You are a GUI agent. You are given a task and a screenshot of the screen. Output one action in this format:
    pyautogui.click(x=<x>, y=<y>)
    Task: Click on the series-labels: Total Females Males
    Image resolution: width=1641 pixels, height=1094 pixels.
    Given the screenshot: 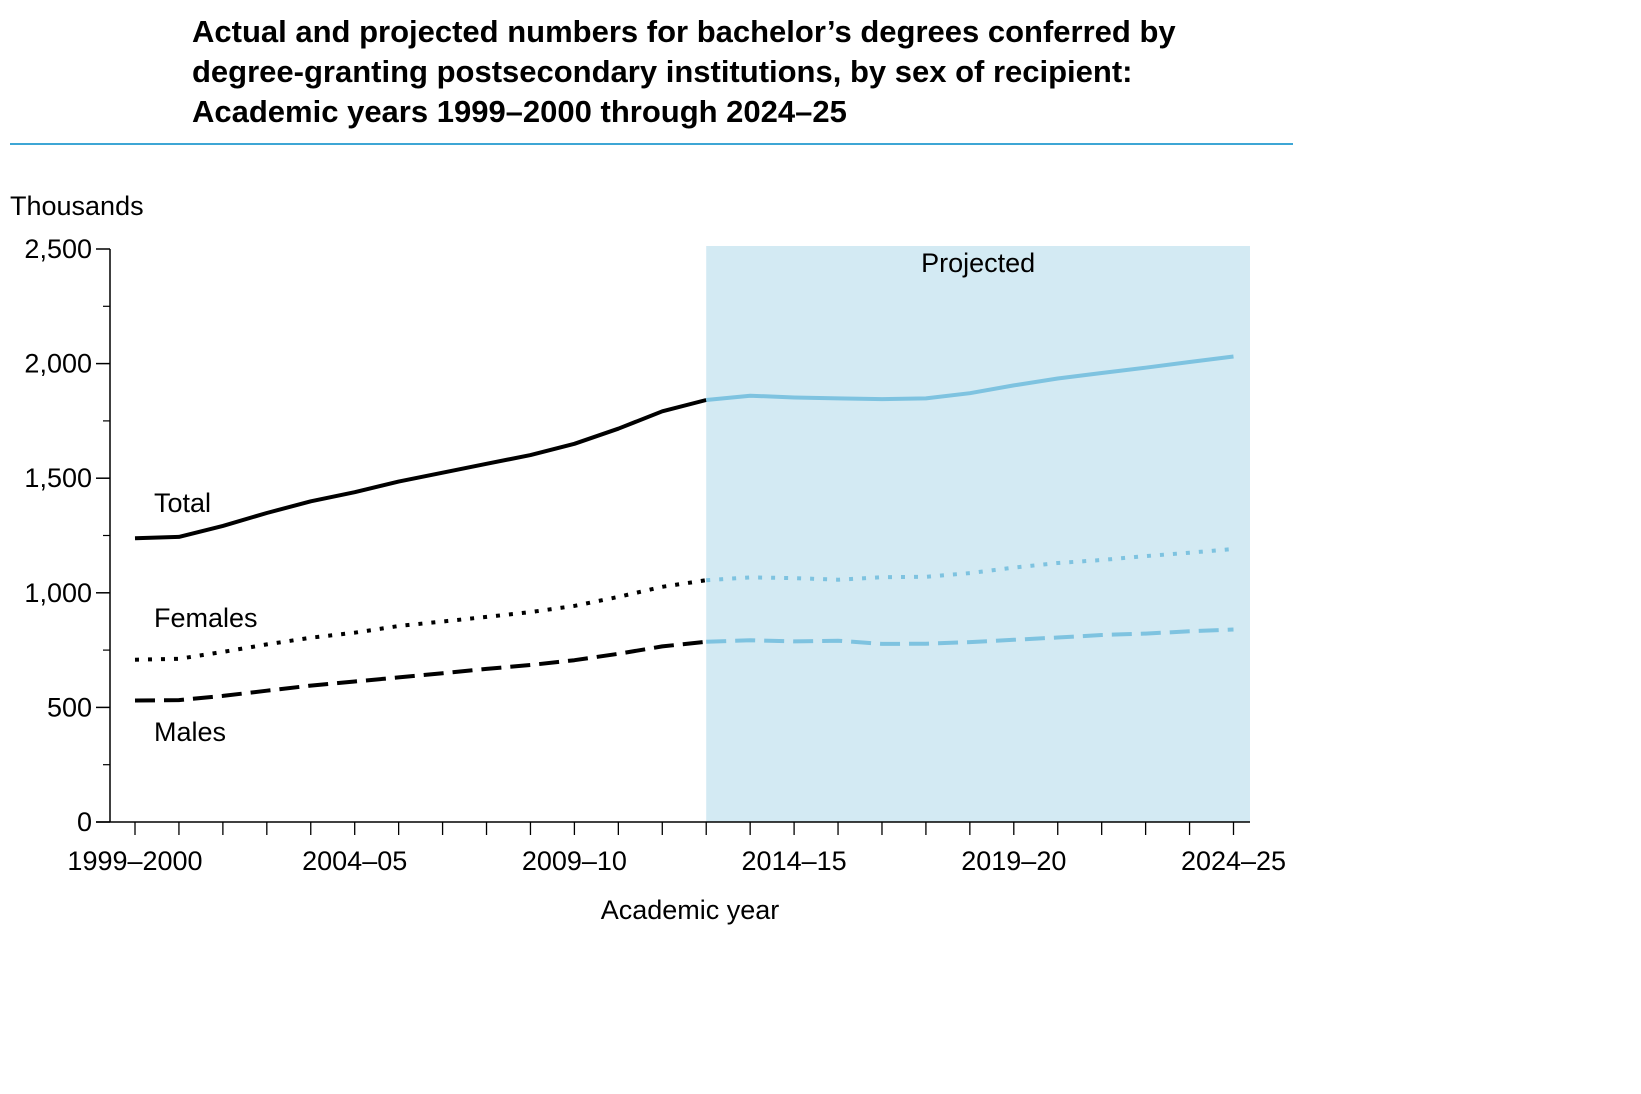 What is the action you would take?
    pyautogui.click(x=206, y=617)
    